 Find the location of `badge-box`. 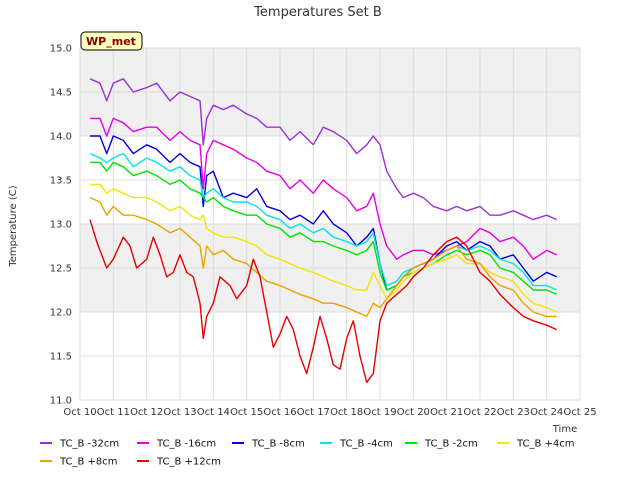

badge-box is located at coordinates (111, 41).